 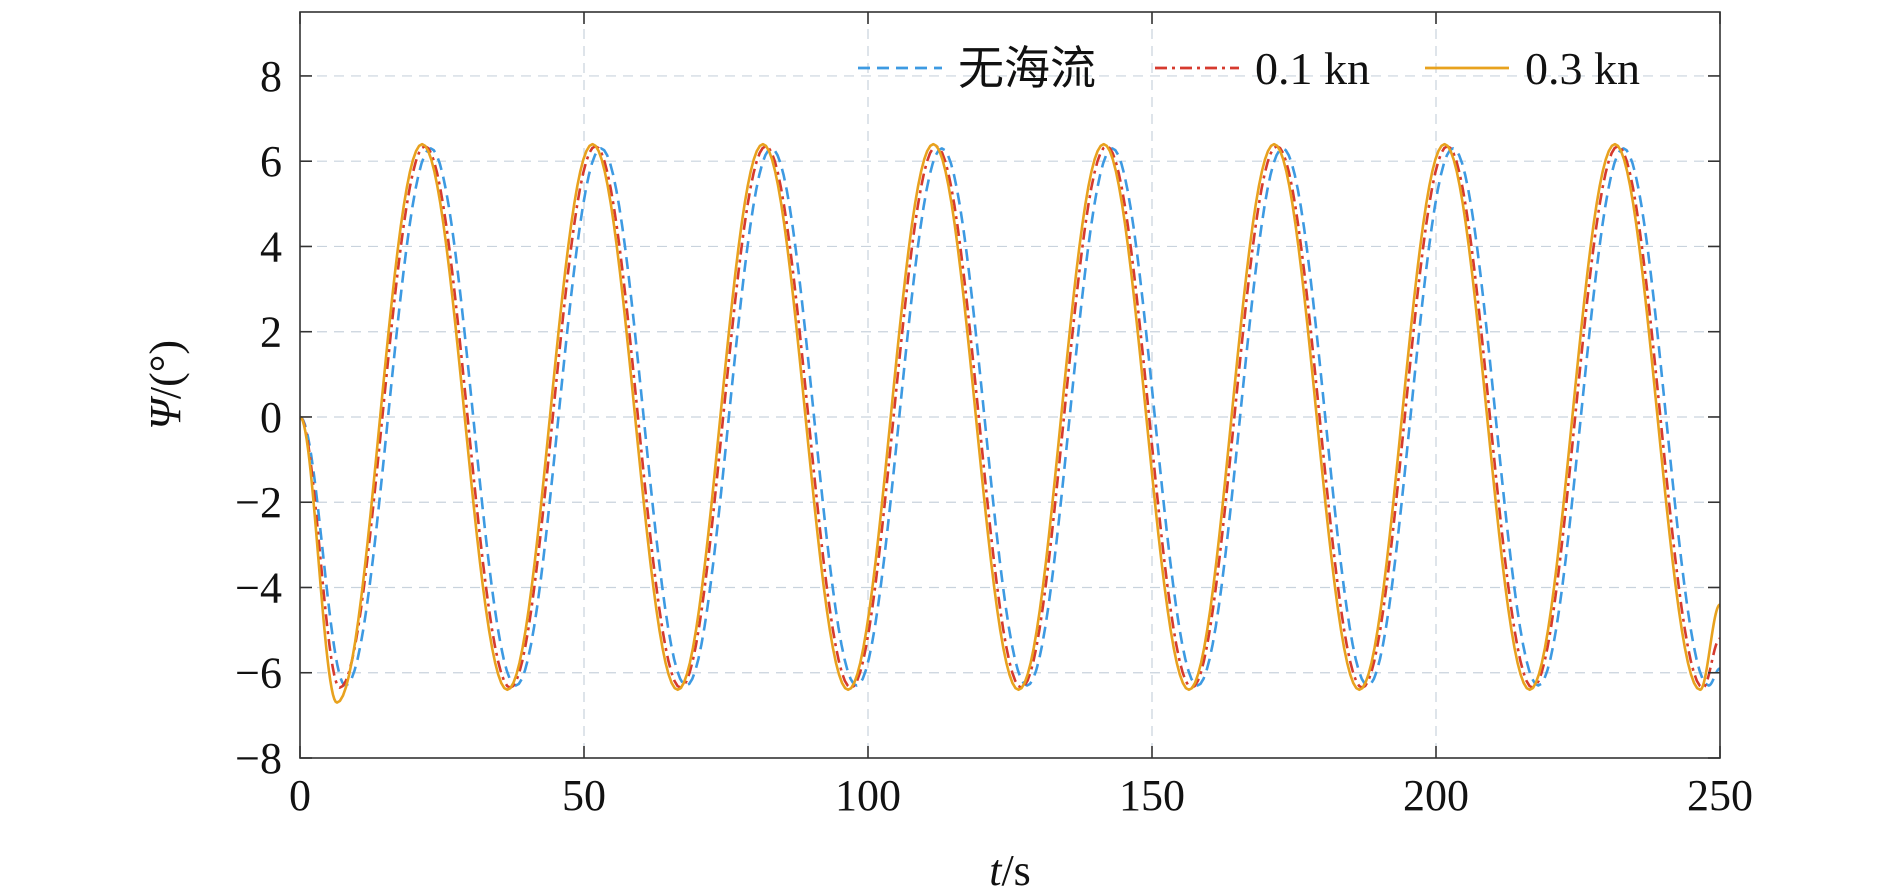 I want to click on x-tick-label: 200, so click(x=1436, y=795).